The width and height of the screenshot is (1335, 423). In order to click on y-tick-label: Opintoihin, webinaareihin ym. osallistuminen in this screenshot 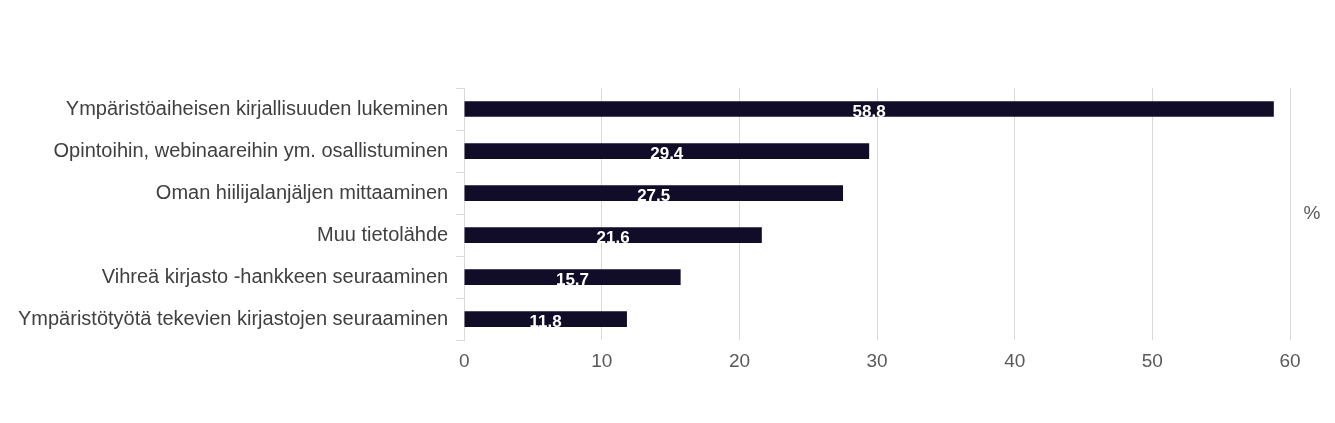, I will do `click(251, 149)`.